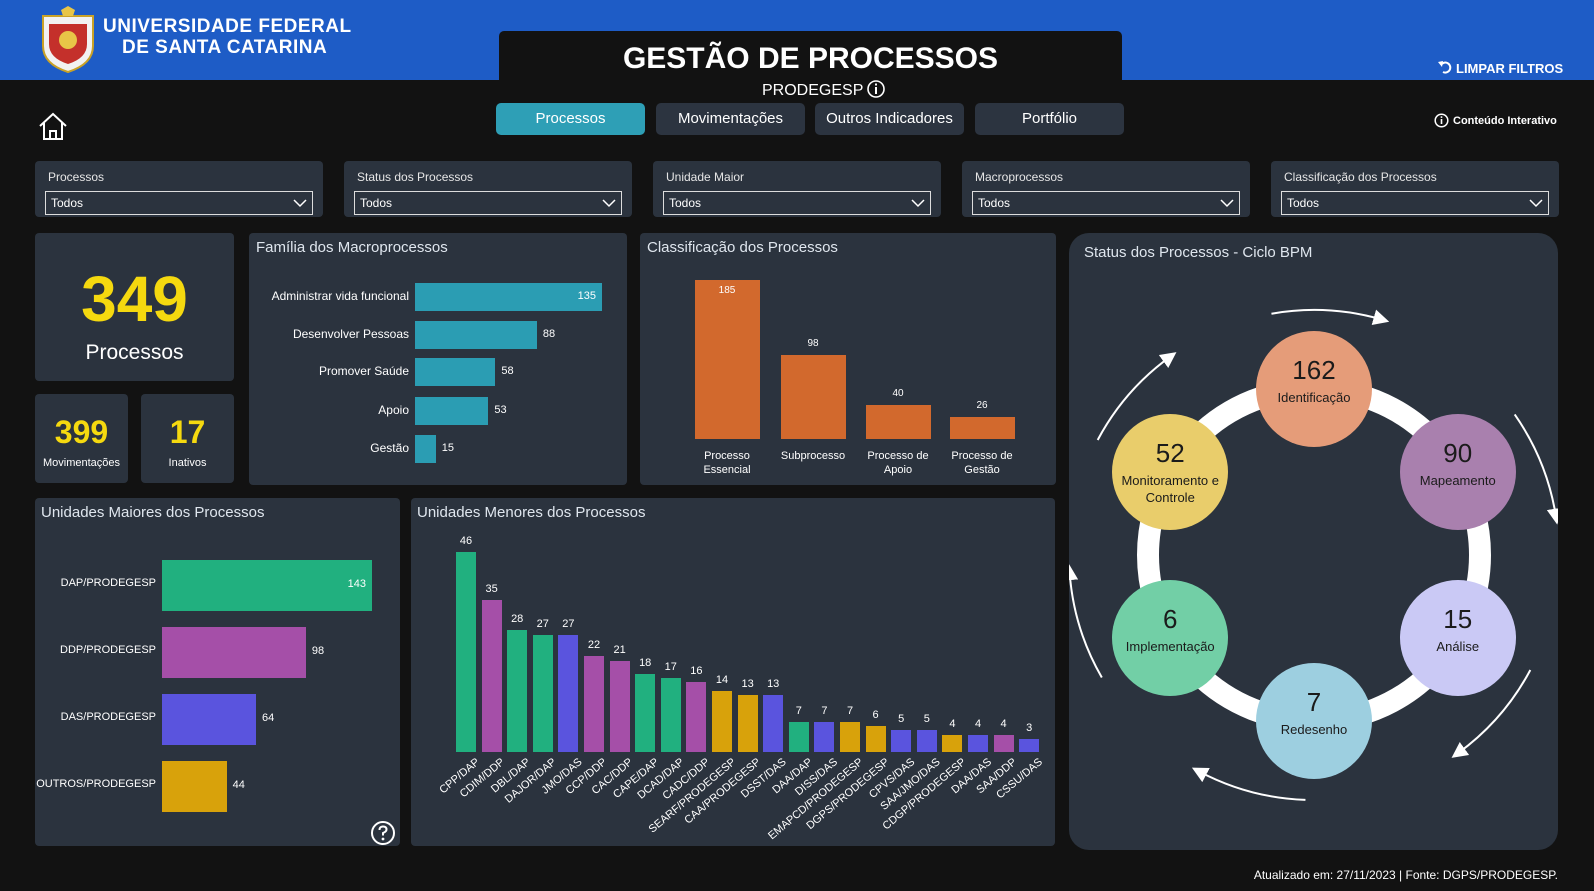 The height and width of the screenshot is (891, 1594). I want to click on nav-tab: Outros Indicadores, so click(889, 119).